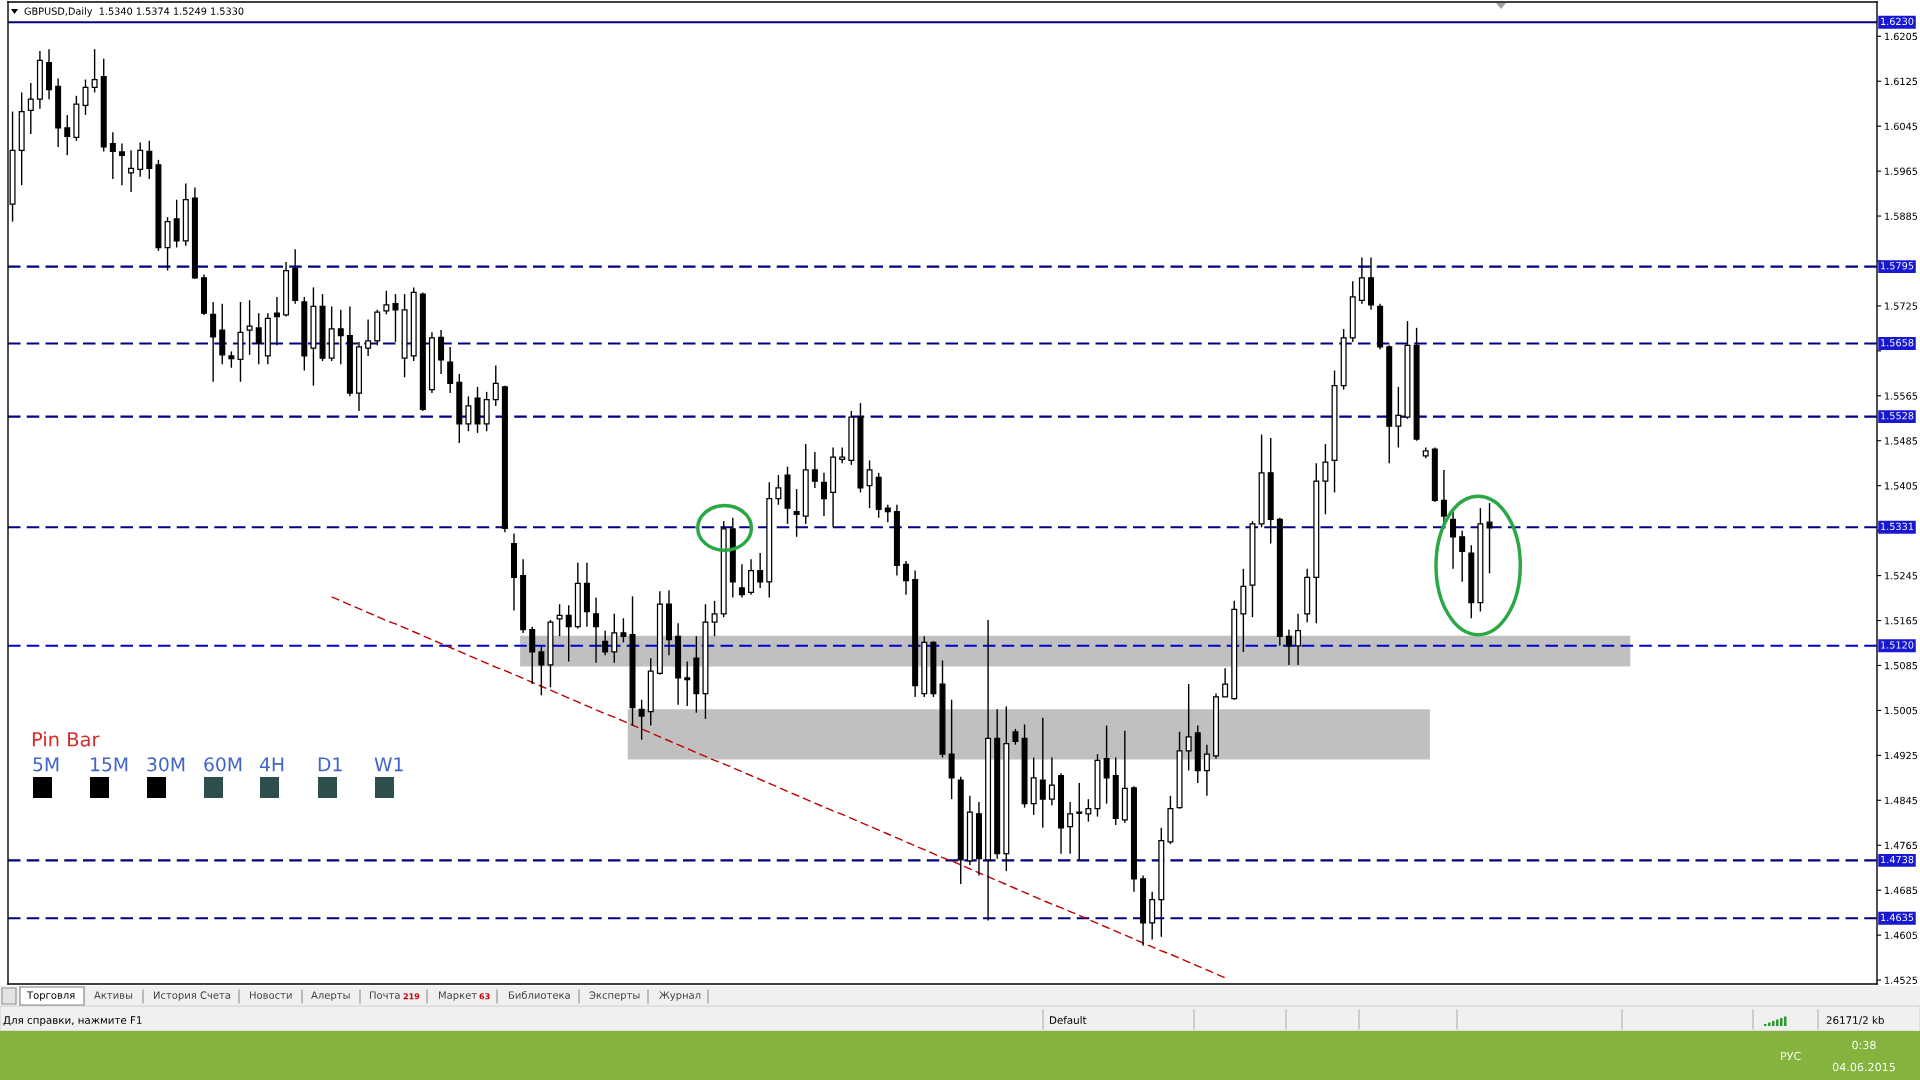 This screenshot has height=1080, width=1920. Describe the element at coordinates (1901, 755) in the screenshot. I see `y-tick-label: 1.4925` at that location.